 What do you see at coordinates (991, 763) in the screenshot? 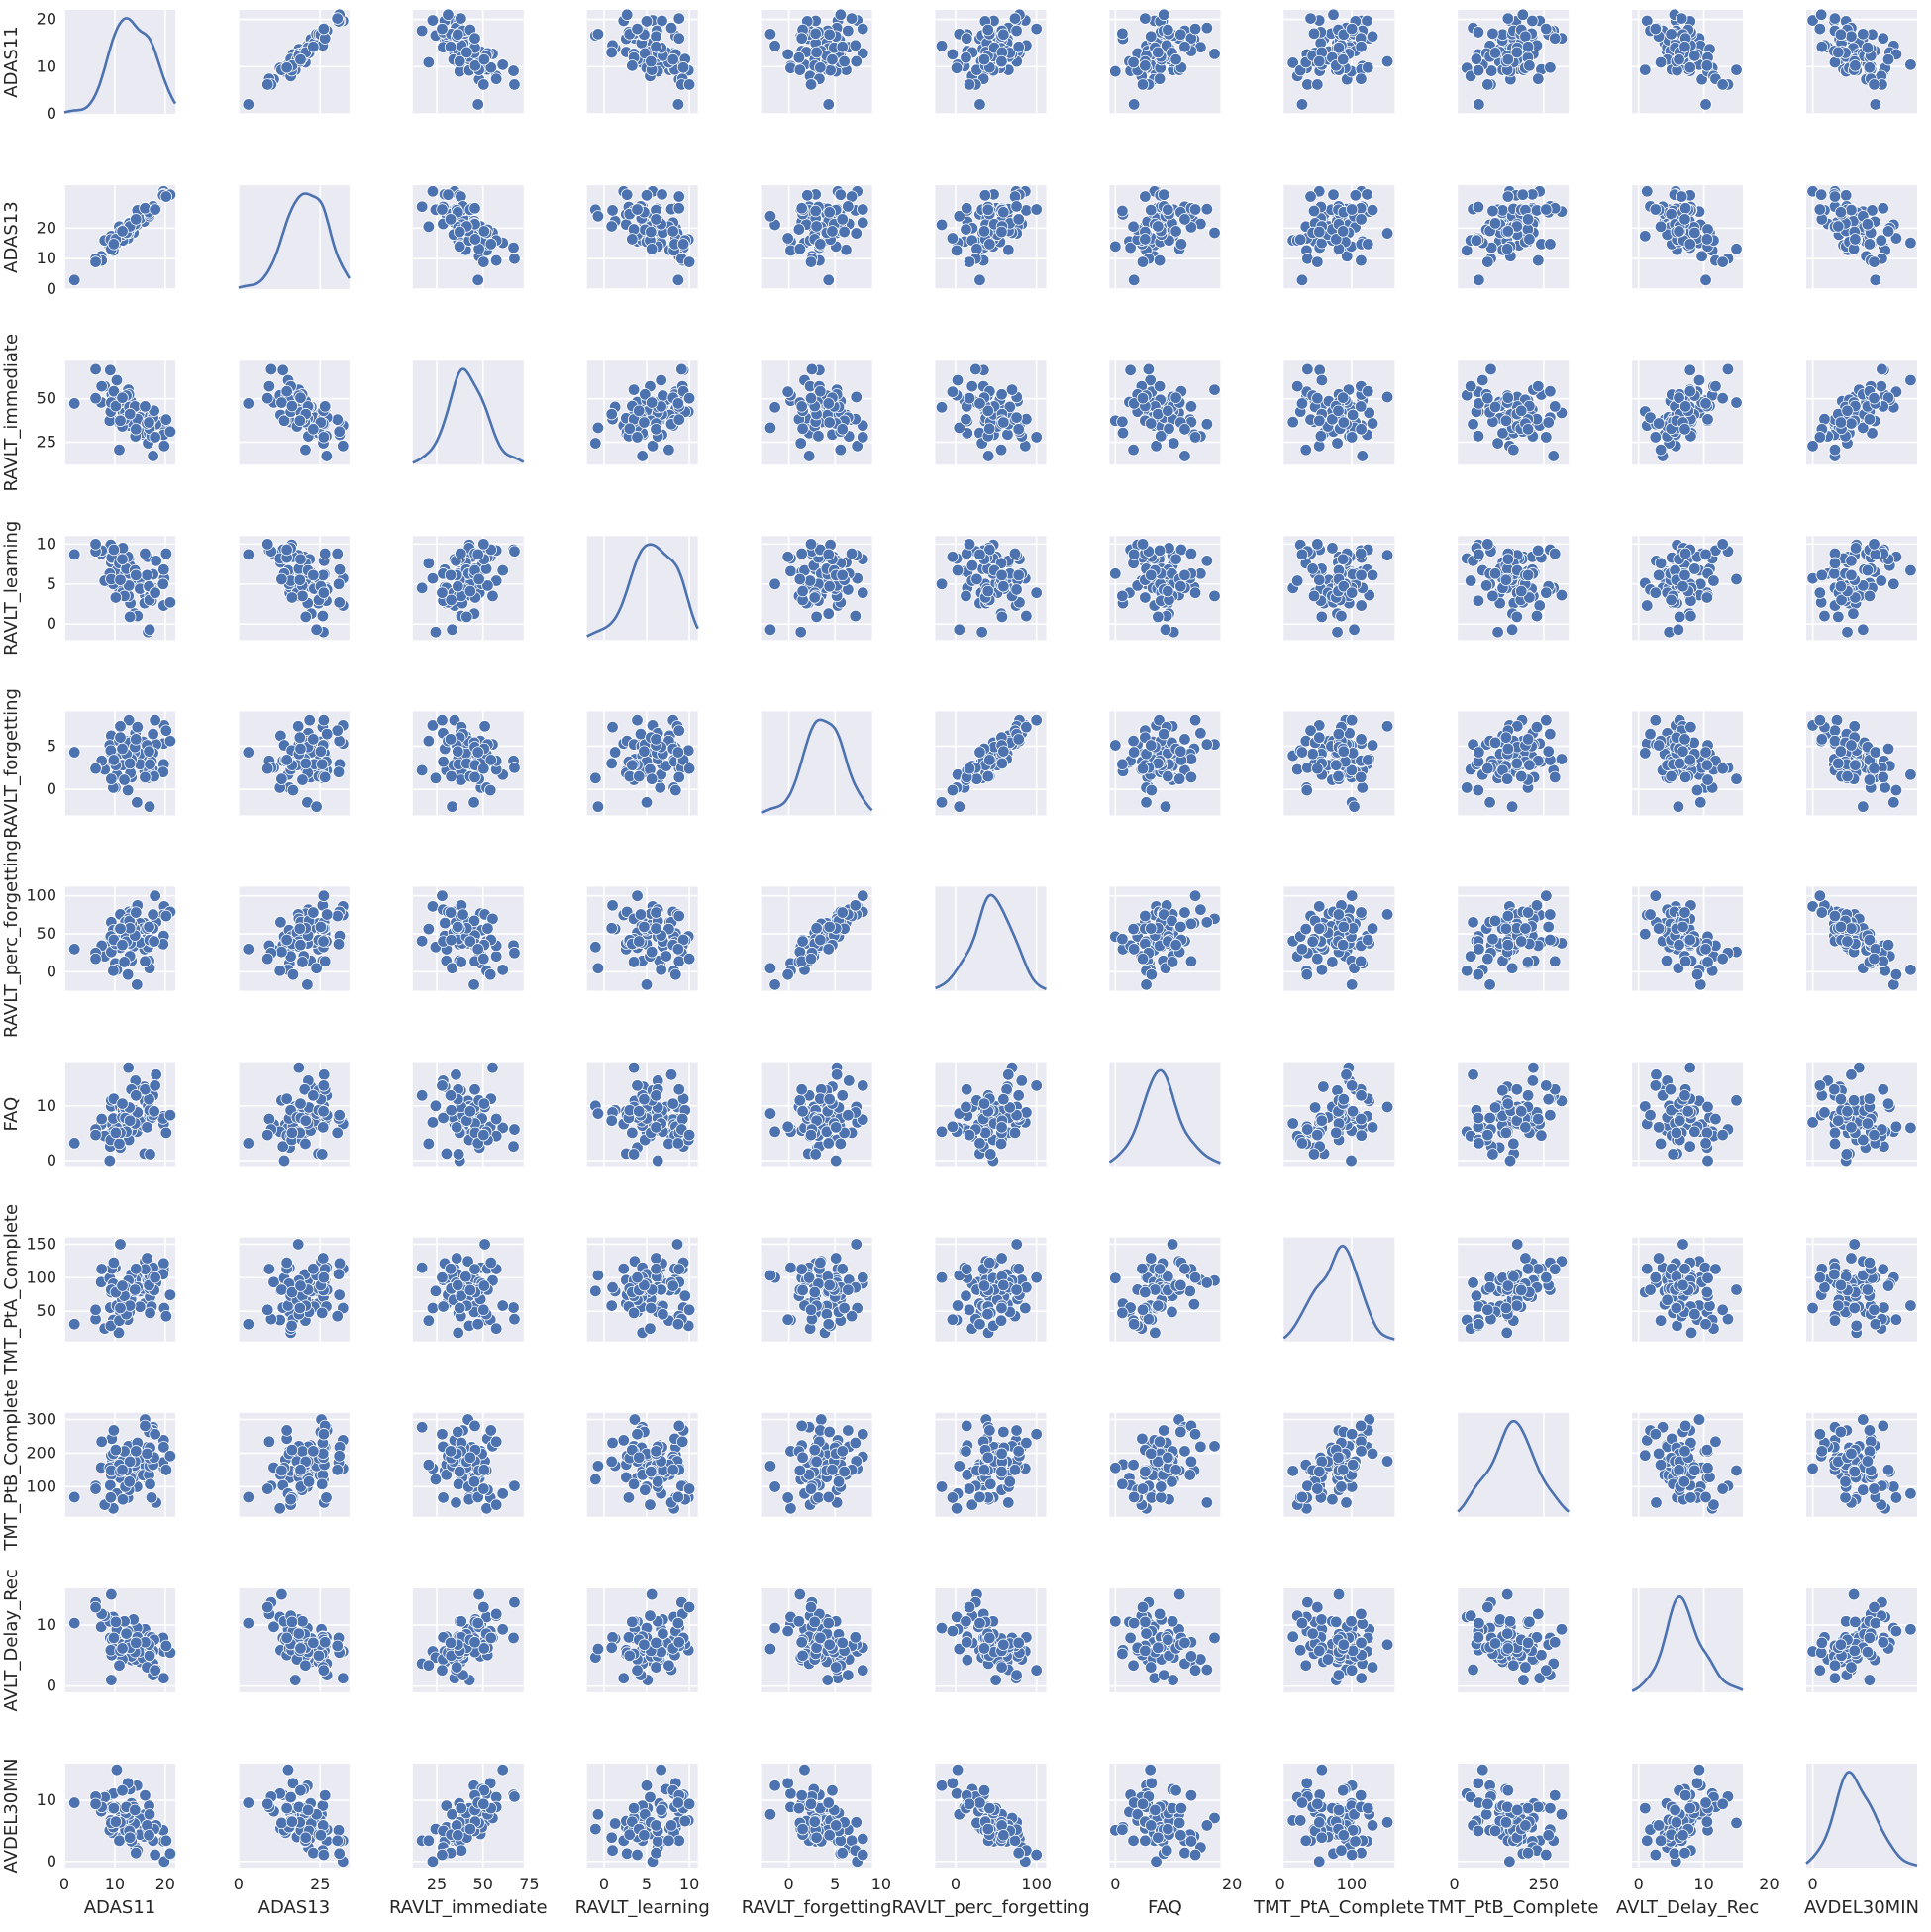
I see `panel-RAVLT_forgetting-vs-RAVLT_perc_forgetting` at bounding box center [991, 763].